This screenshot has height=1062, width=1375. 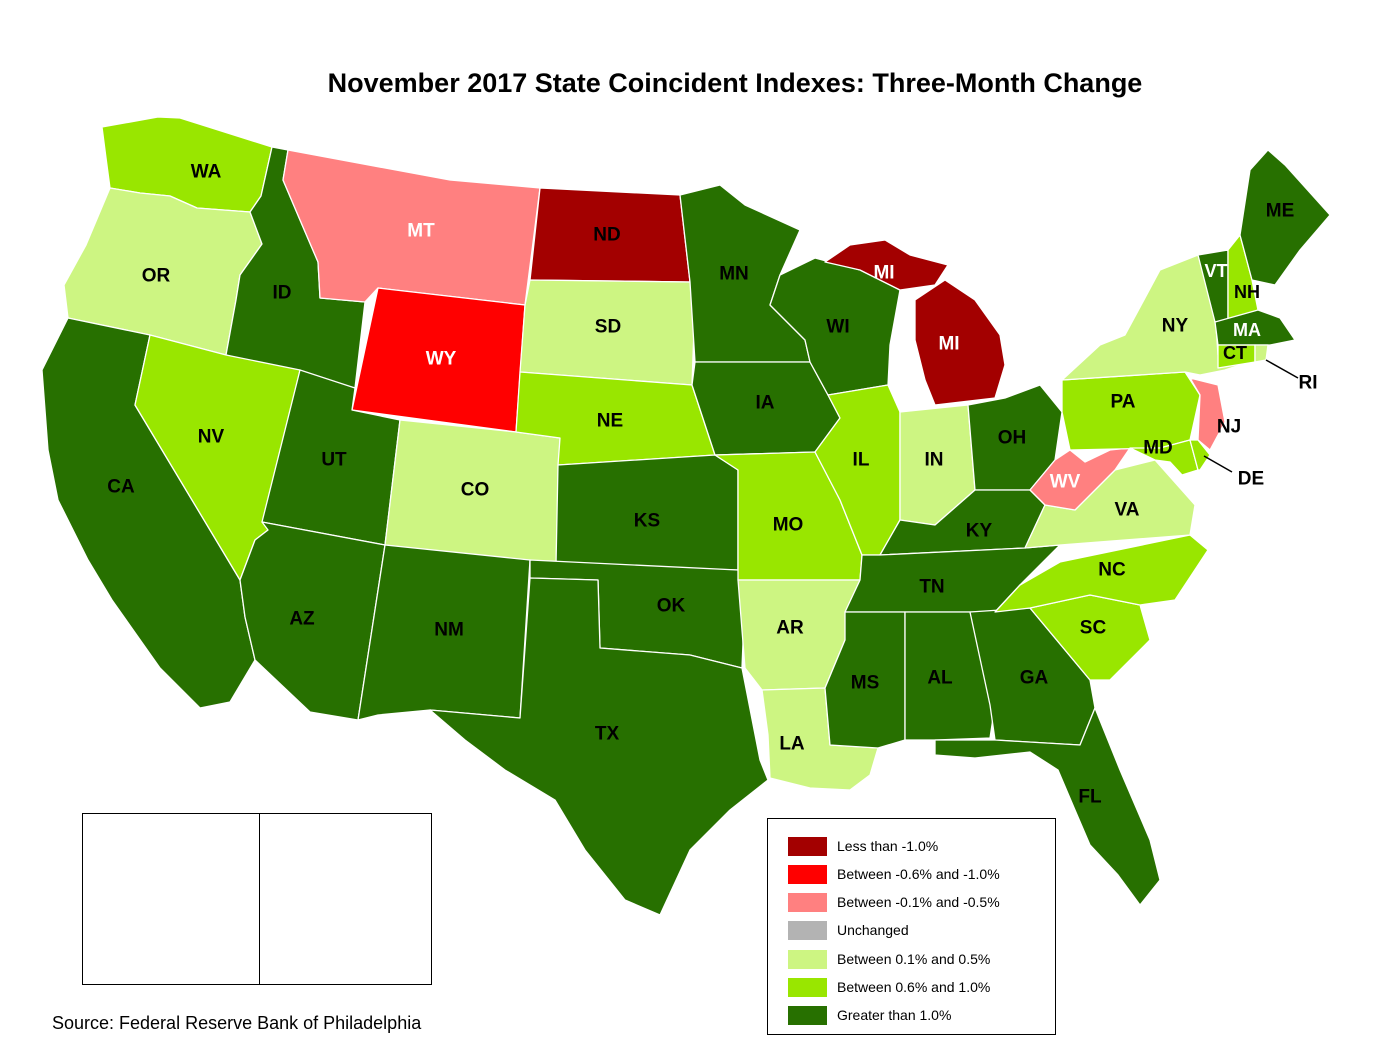 What do you see at coordinates (1235, 353) in the screenshot?
I see `label-CT: CT` at bounding box center [1235, 353].